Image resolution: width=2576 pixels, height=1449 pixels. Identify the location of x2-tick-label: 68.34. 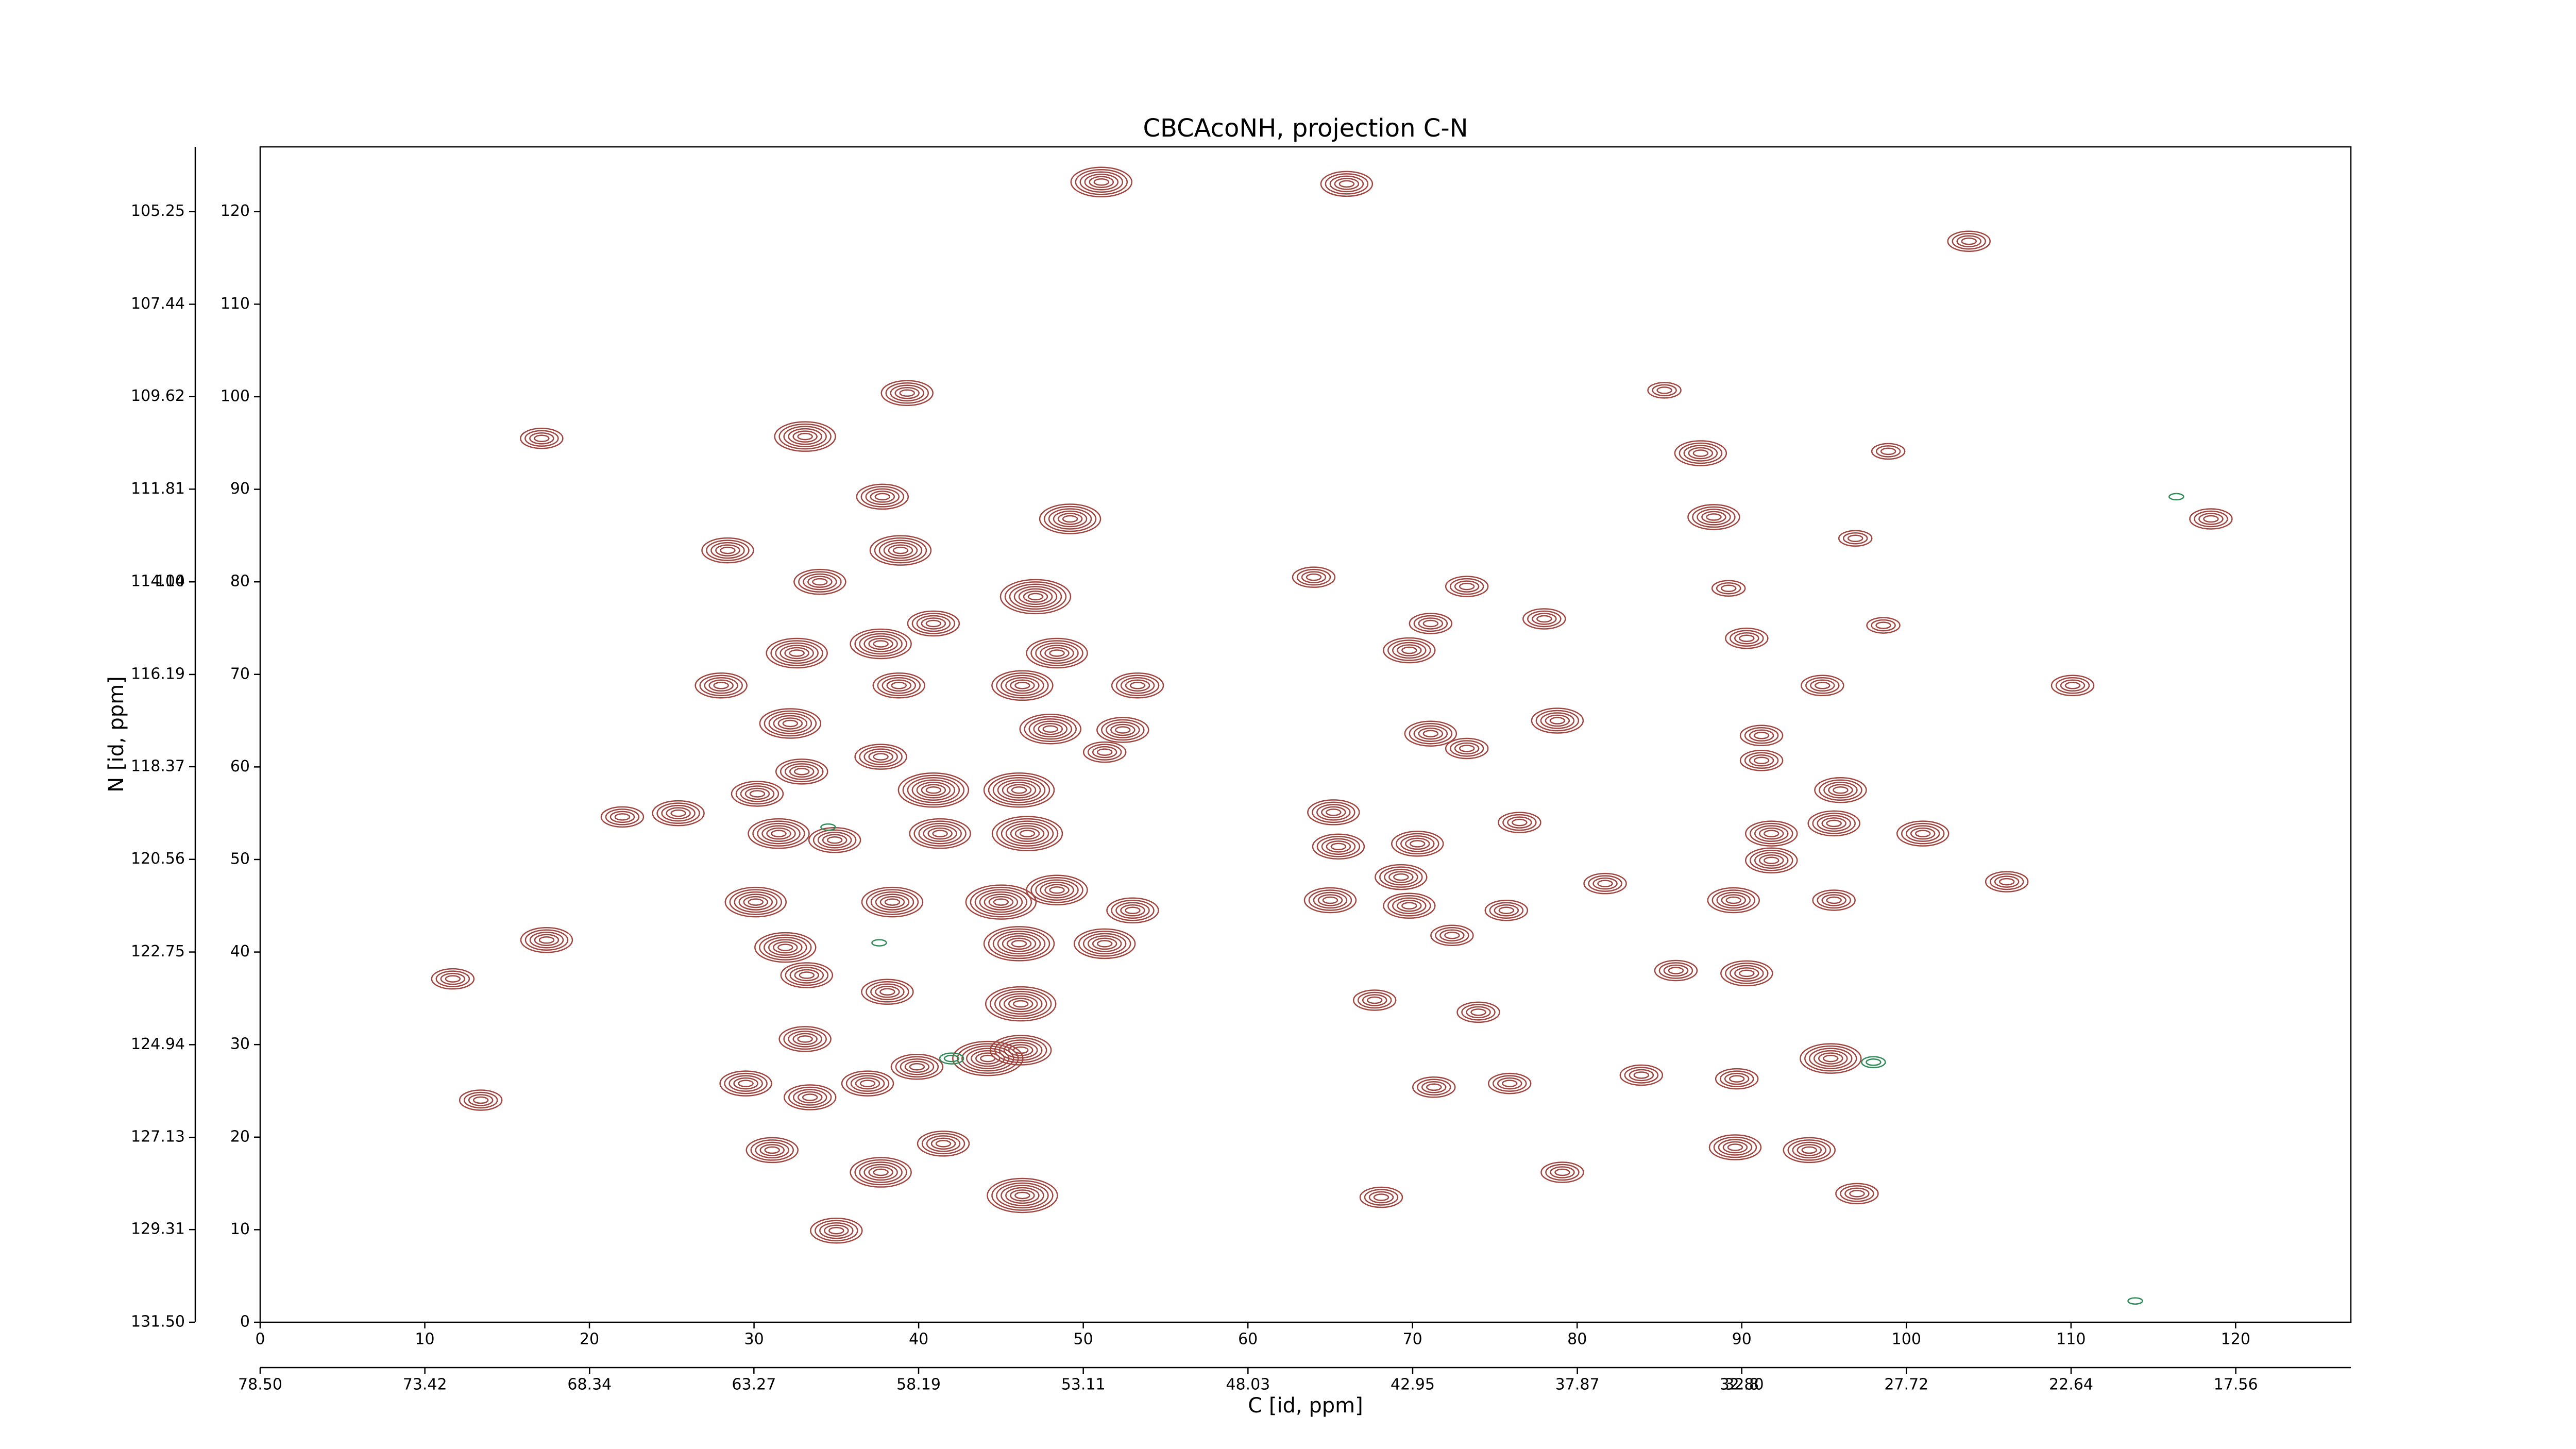
(589, 1385).